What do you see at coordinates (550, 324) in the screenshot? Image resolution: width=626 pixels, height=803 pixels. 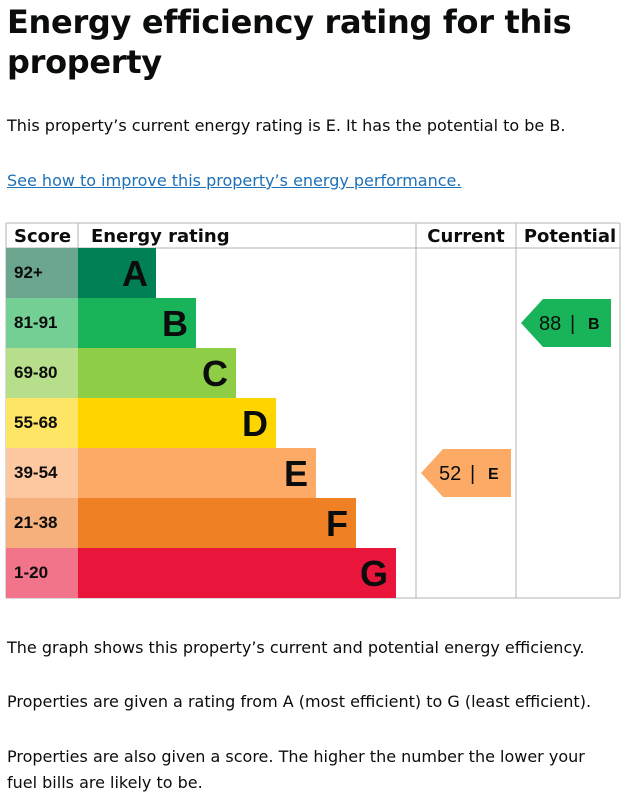 I see `potential-score-value: 88` at bounding box center [550, 324].